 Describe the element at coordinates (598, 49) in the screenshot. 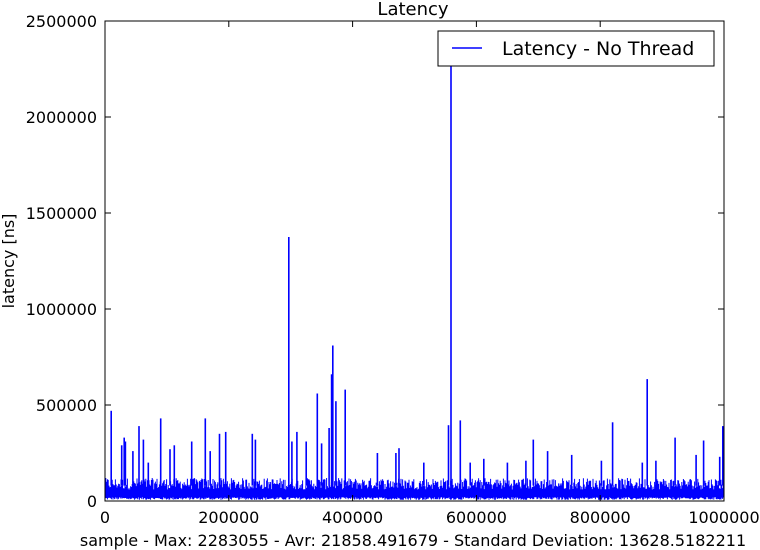

I see `legend-entry-latency: Latency - No Thread` at that location.